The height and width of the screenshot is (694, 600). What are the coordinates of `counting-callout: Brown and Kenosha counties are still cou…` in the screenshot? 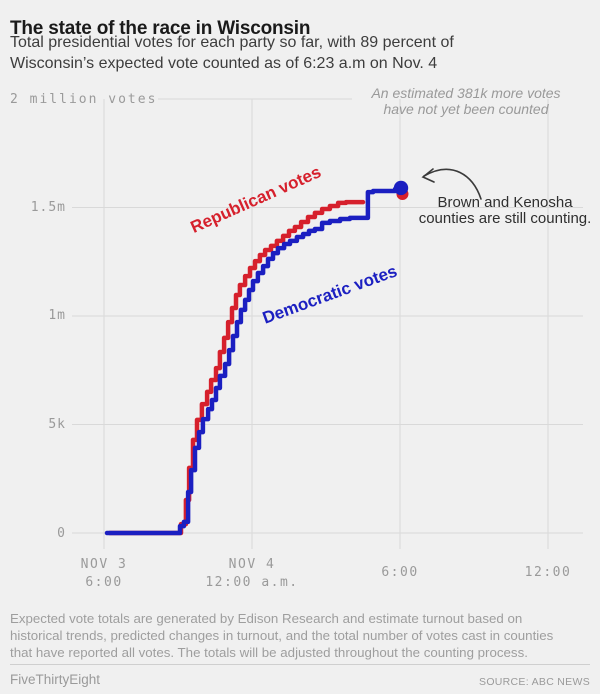 It's located at (505, 210).